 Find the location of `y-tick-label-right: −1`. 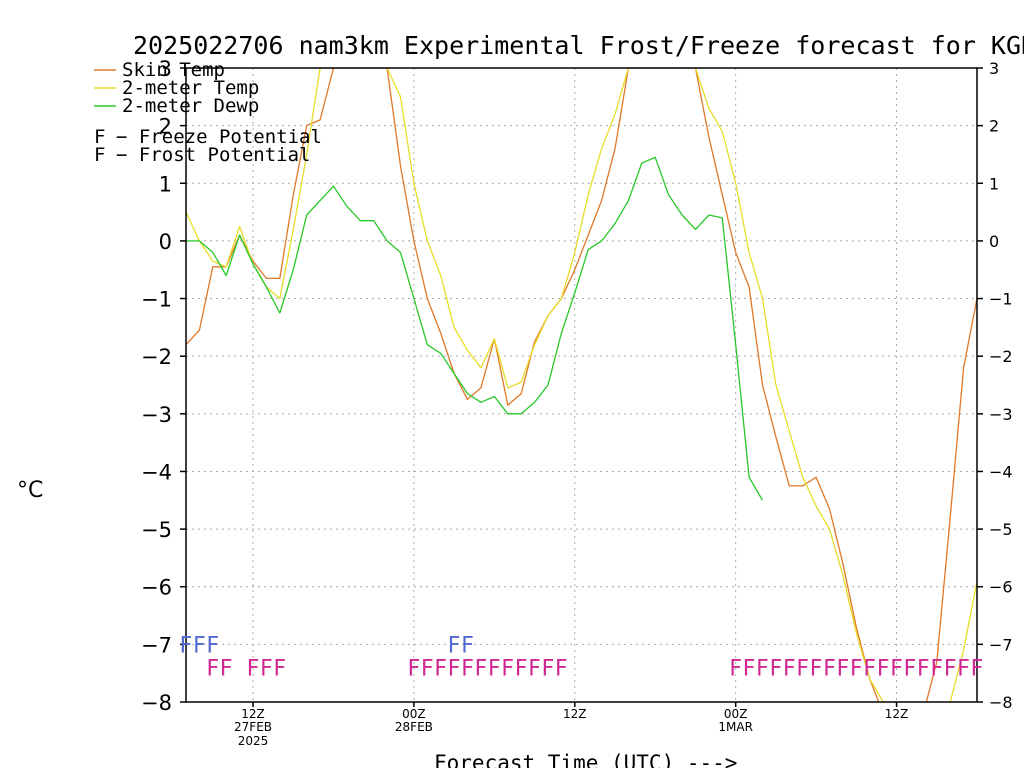

y-tick-label-right: −1 is located at coordinates (1001, 299).